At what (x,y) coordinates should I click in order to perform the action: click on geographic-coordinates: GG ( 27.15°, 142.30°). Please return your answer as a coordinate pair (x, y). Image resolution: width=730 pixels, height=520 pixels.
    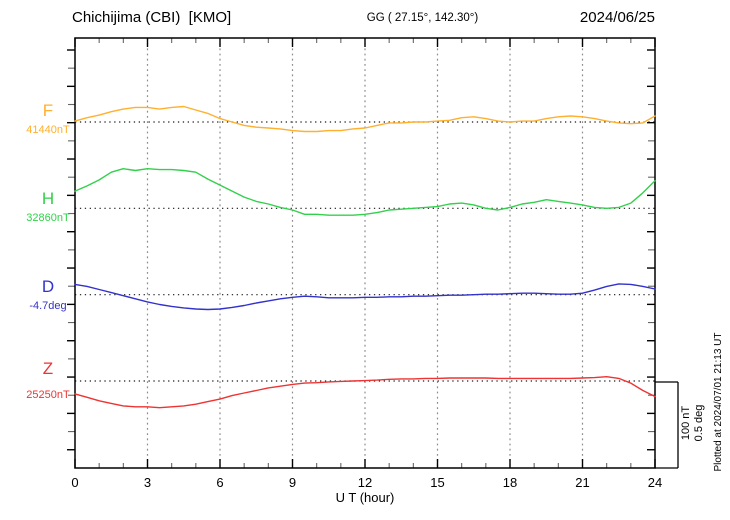
    Looking at the image, I should click on (422, 18).